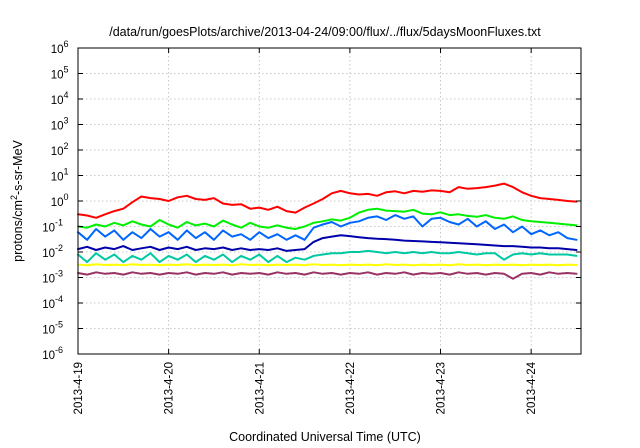 The width and height of the screenshot is (640, 448). What do you see at coordinates (17, 200) in the screenshot?
I see `y-axis-label: protons/cm2-s-sr-MeV` at bounding box center [17, 200].